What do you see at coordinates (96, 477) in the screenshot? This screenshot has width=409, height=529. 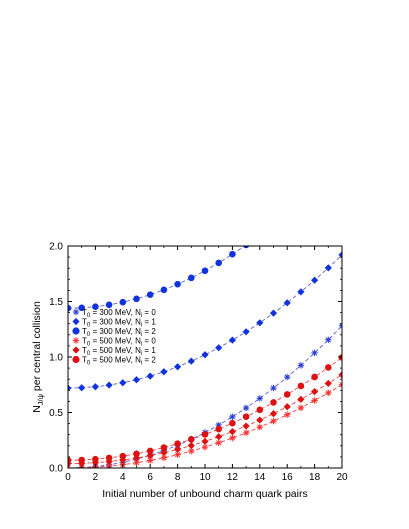 I see `x-tick-label: 2` at bounding box center [96, 477].